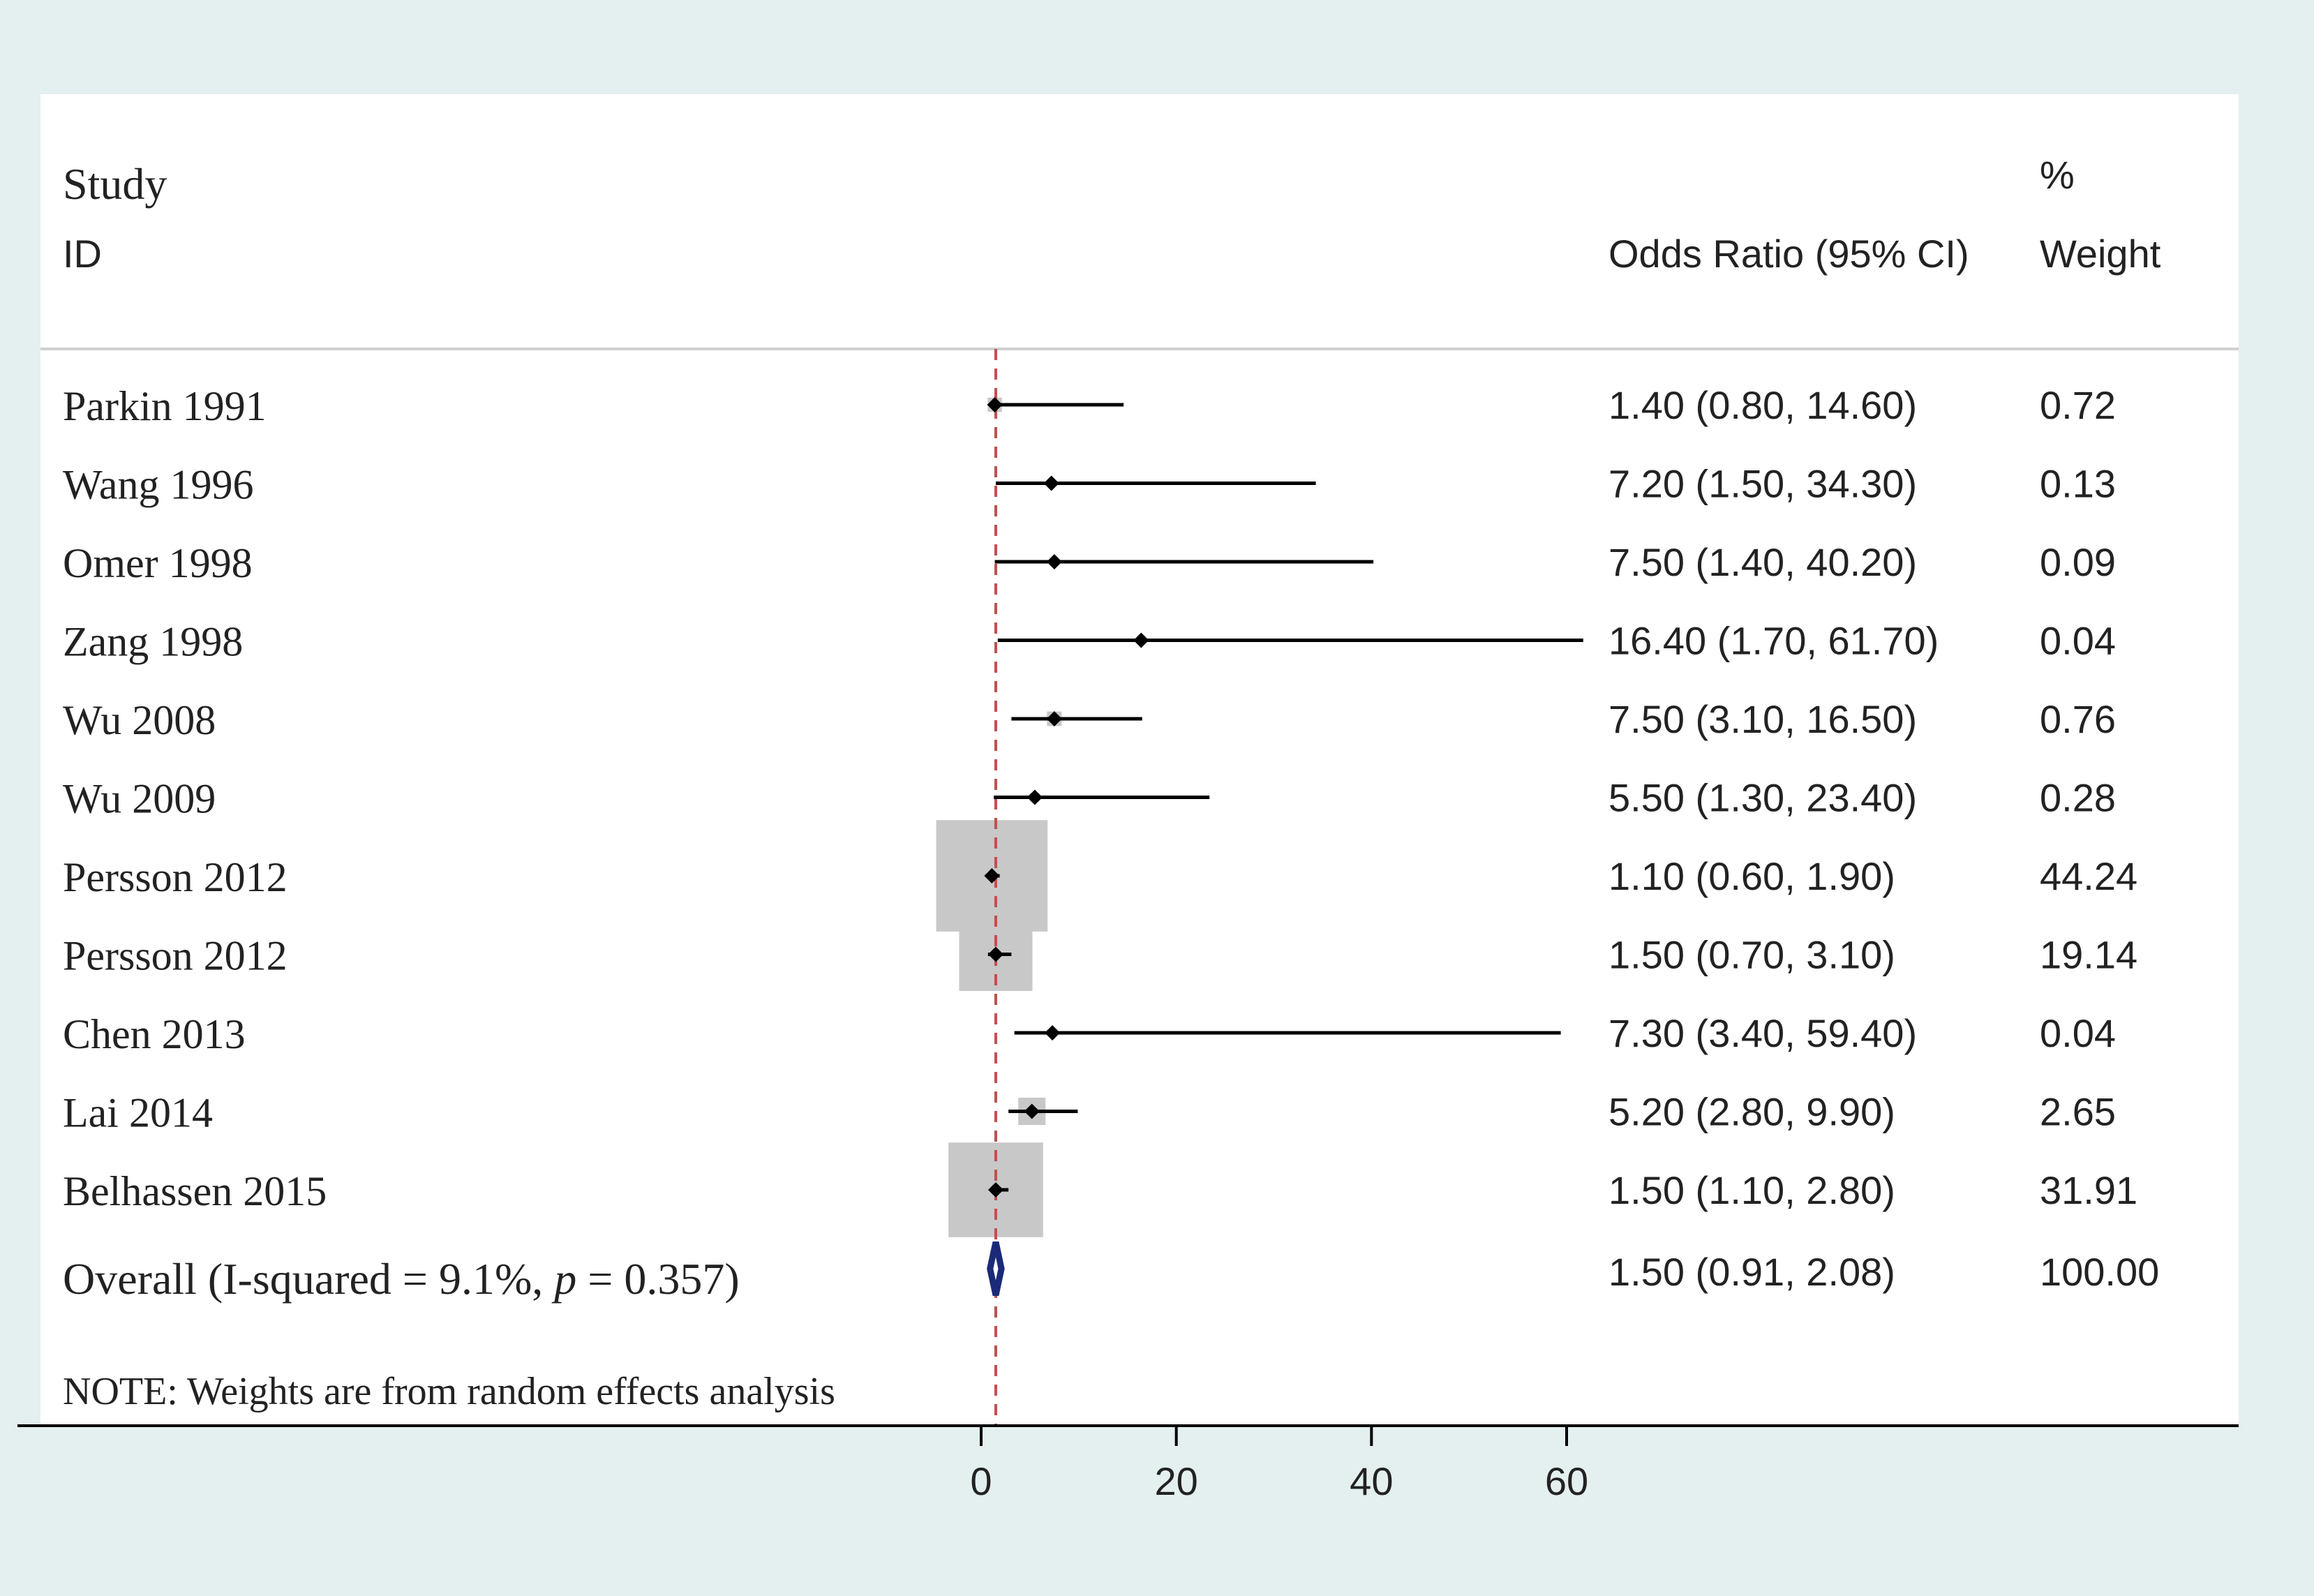 The width and height of the screenshot is (2314, 1596). Describe the element at coordinates (1089, 563) in the screenshot. I see `study-row: Omer 1998 7.50 (1.40, 40.20) 0.09` at that location.